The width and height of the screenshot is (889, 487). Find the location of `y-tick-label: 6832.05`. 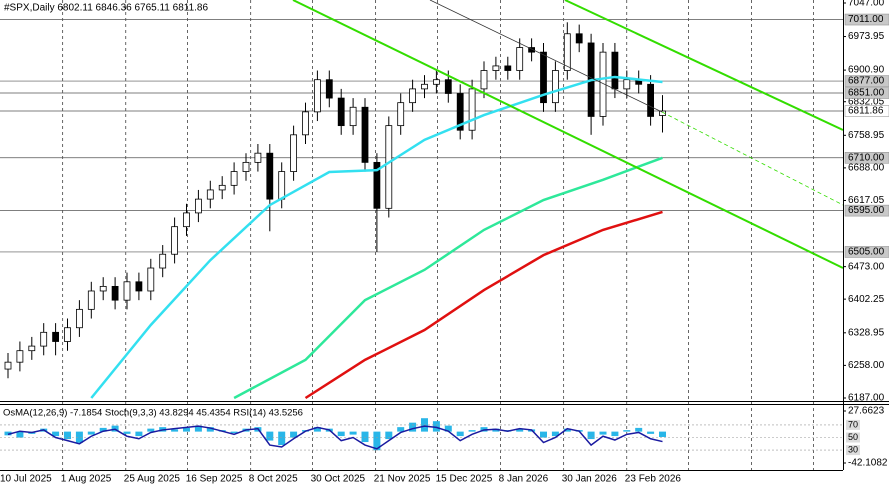

y-tick-label: 6832.05 is located at coordinates (866, 101).